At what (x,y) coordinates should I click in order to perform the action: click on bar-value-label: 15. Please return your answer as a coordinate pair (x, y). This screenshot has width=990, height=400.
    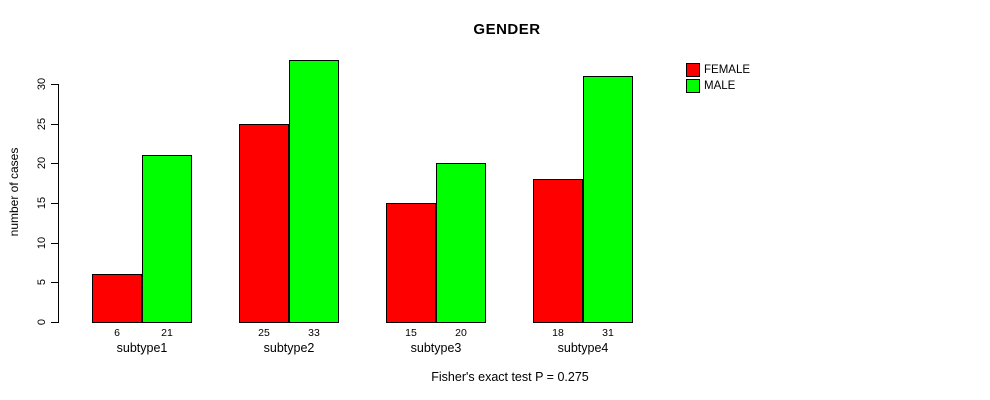
    Looking at the image, I should click on (411, 333).